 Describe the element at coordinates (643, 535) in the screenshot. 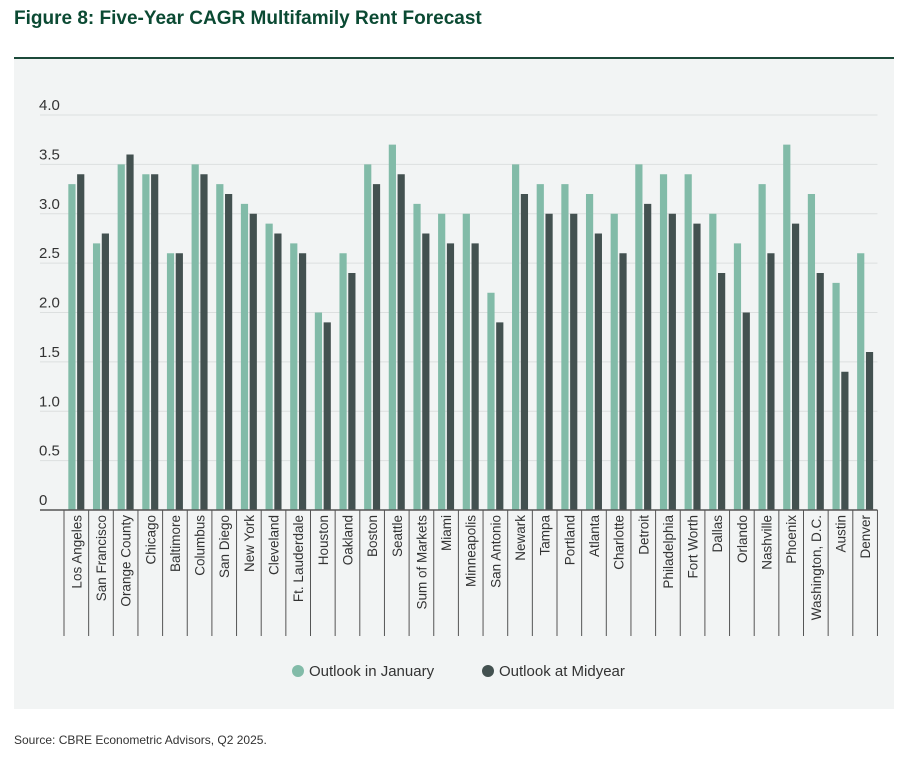

I see `x-tick-label: Detroit` at that location.